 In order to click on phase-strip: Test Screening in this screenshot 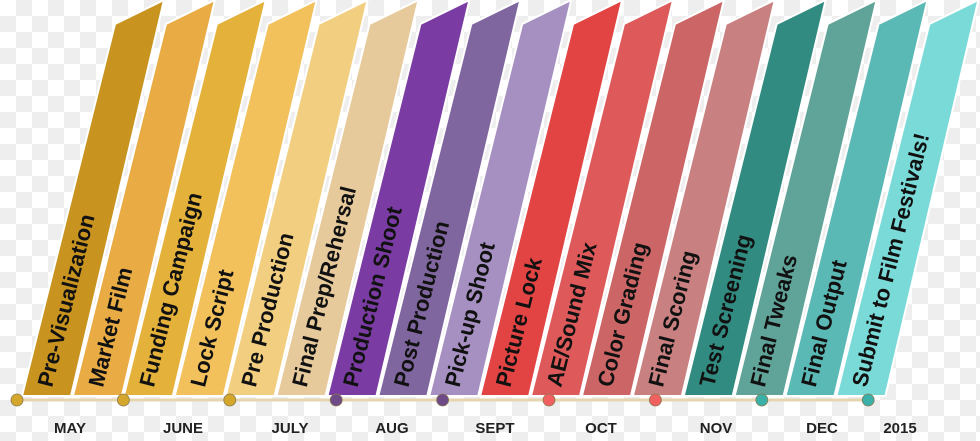, I will do `click(754, 198)`.